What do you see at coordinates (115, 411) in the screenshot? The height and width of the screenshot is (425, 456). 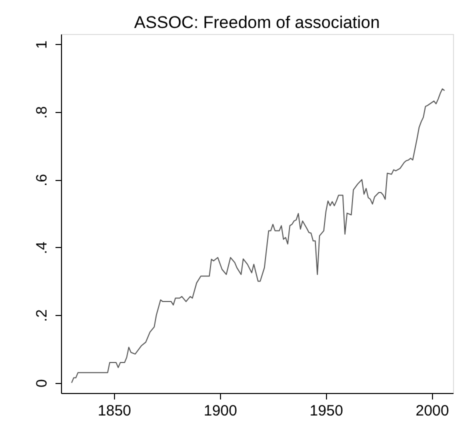 I see `x-tick-label: 1850` at bounding box center [115, 411].